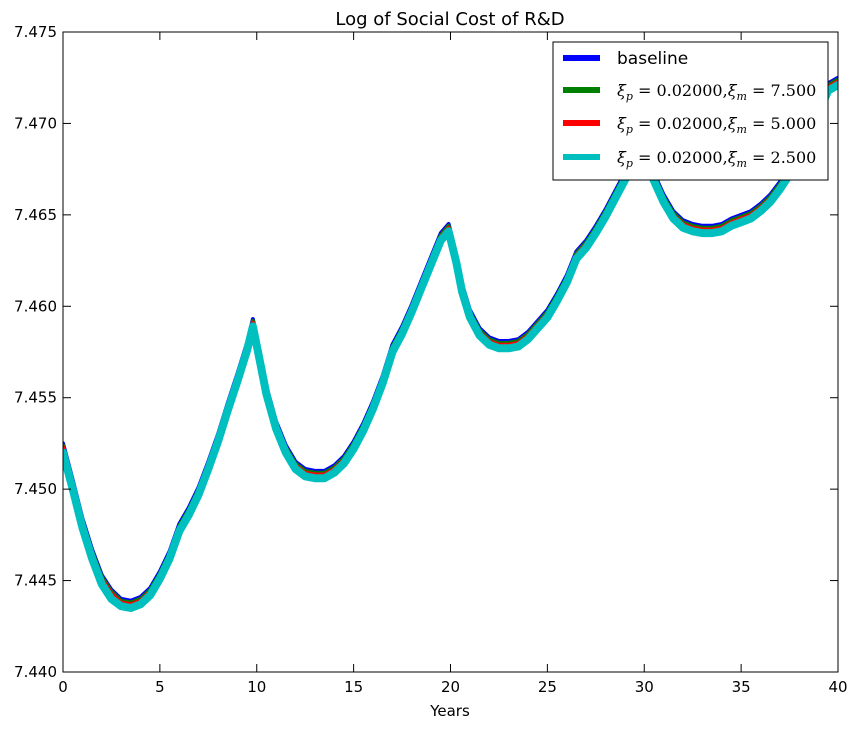 This screenshot has height=730, width=858. I want to click on x-tick-label: 0, so click(63, 687).